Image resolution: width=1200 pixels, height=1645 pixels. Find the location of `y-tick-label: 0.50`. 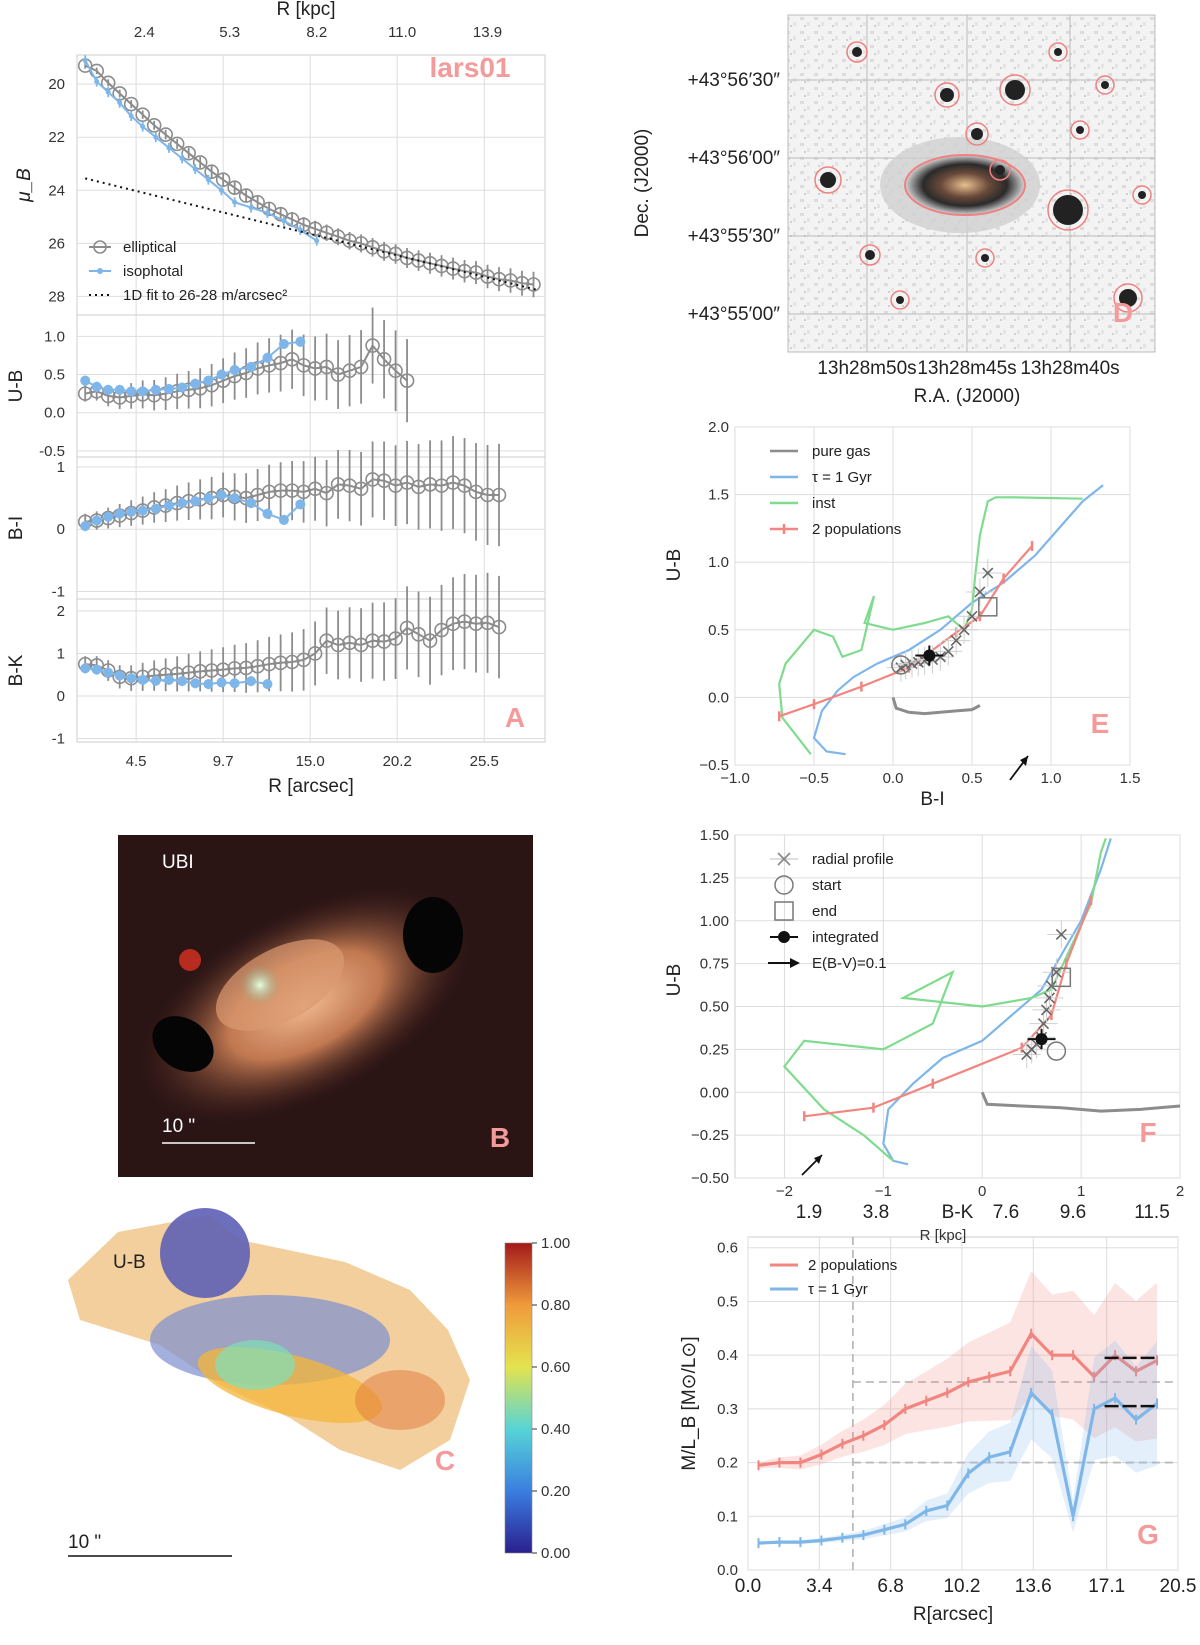

y-tick-label: 0.50 is located at coordinates (714, 1007).